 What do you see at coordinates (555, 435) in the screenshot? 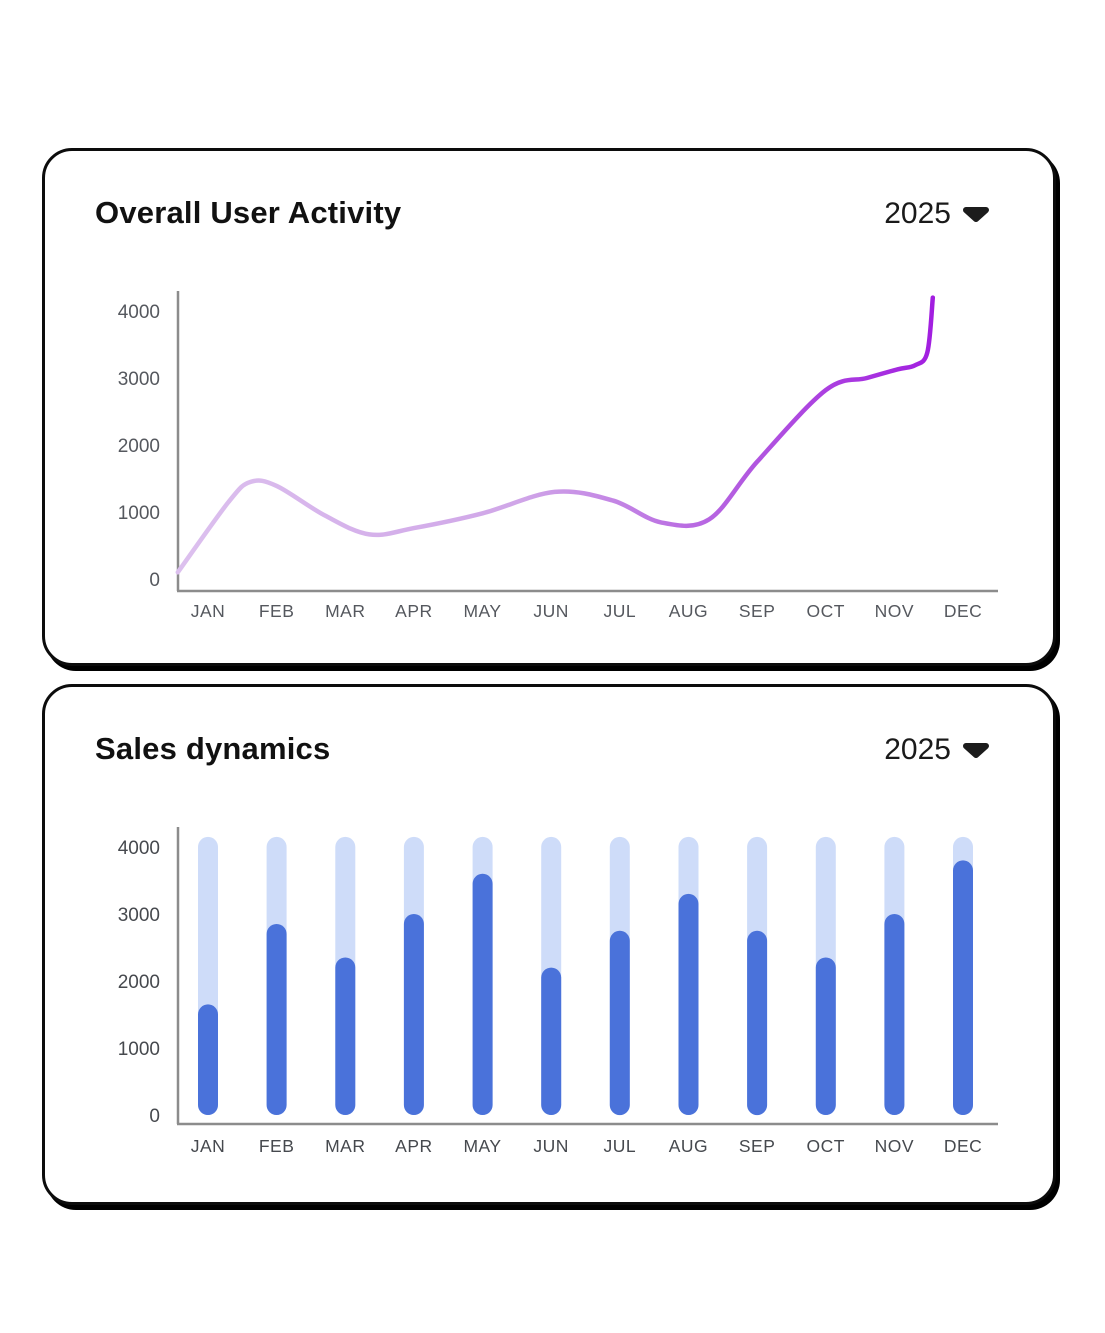
I see `activity-line` at bounding box center [555, 435].